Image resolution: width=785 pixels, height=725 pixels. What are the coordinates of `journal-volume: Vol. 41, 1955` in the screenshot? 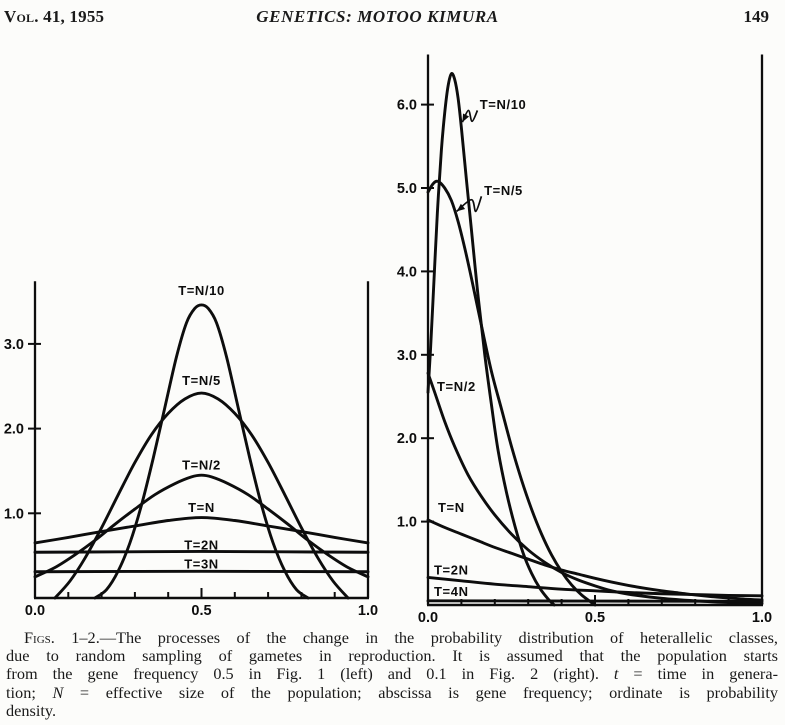 It's located at (54, 16).